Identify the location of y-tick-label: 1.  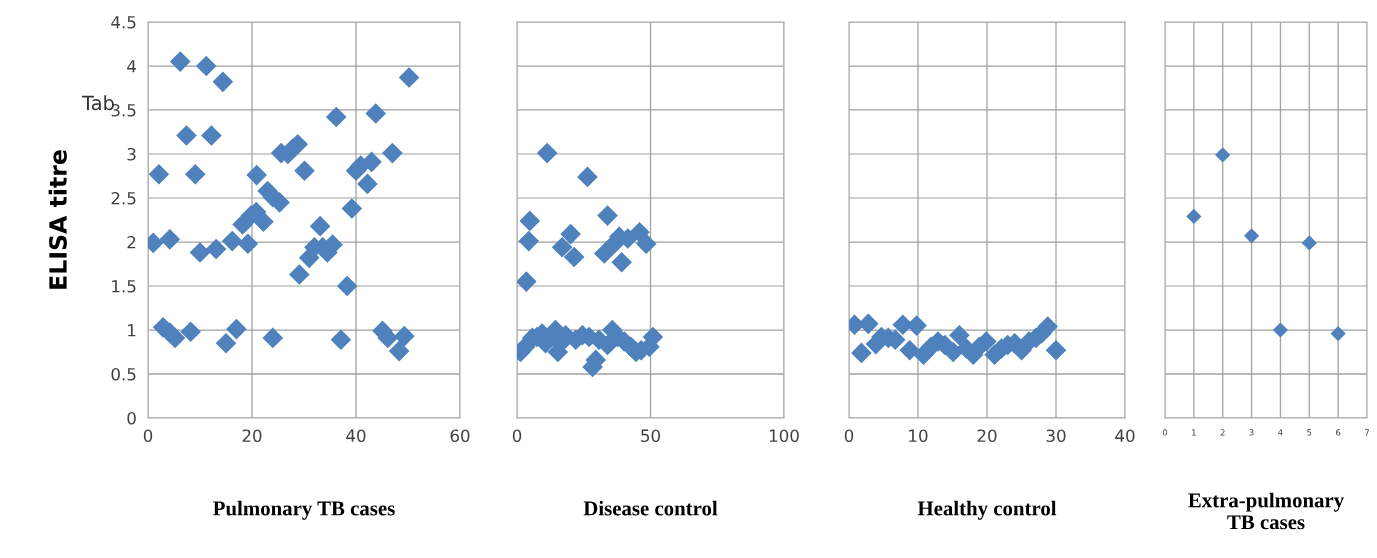
(132, 330).